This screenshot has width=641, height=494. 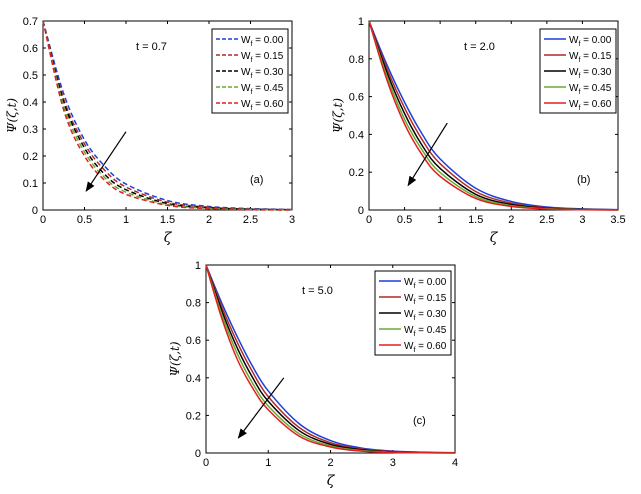 I want to click on time-annotation: t = 0.7, so click(x=151, y=47).